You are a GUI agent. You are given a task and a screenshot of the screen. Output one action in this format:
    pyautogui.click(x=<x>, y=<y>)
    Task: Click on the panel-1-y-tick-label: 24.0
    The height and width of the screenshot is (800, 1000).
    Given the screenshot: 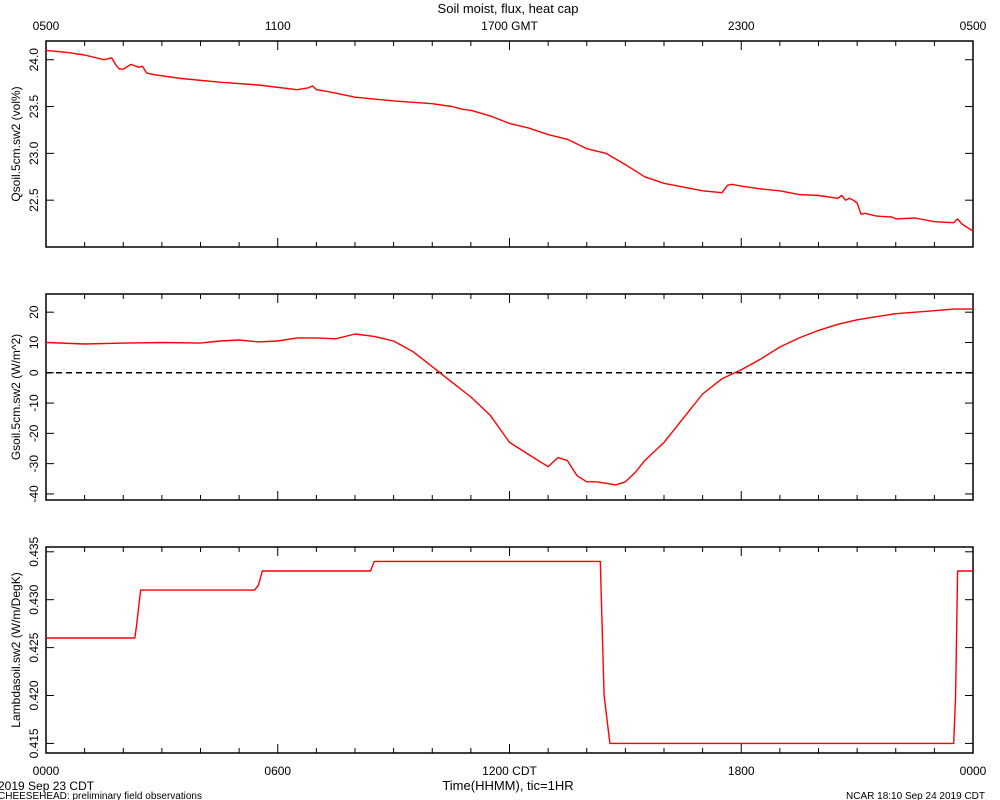 What is the action you would take?
    pyautogui.click(x=34, y=60)
    